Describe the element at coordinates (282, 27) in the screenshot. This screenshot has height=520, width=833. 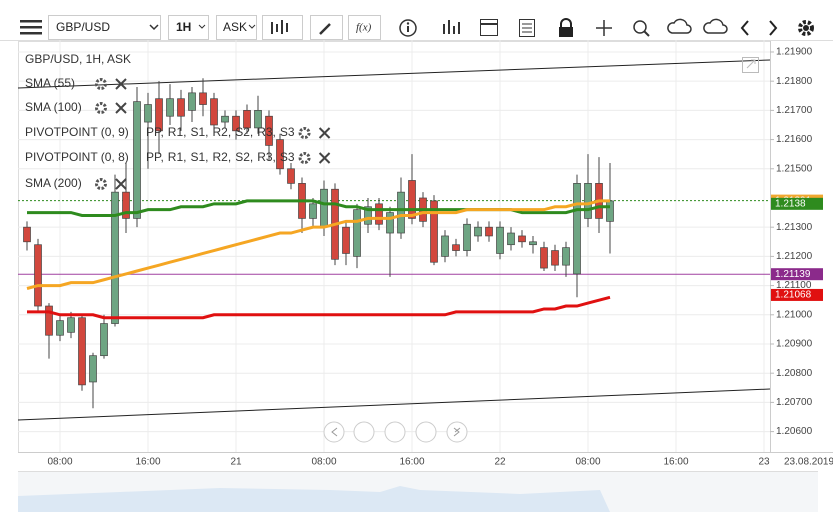
I see `chart-type-button` at that location.